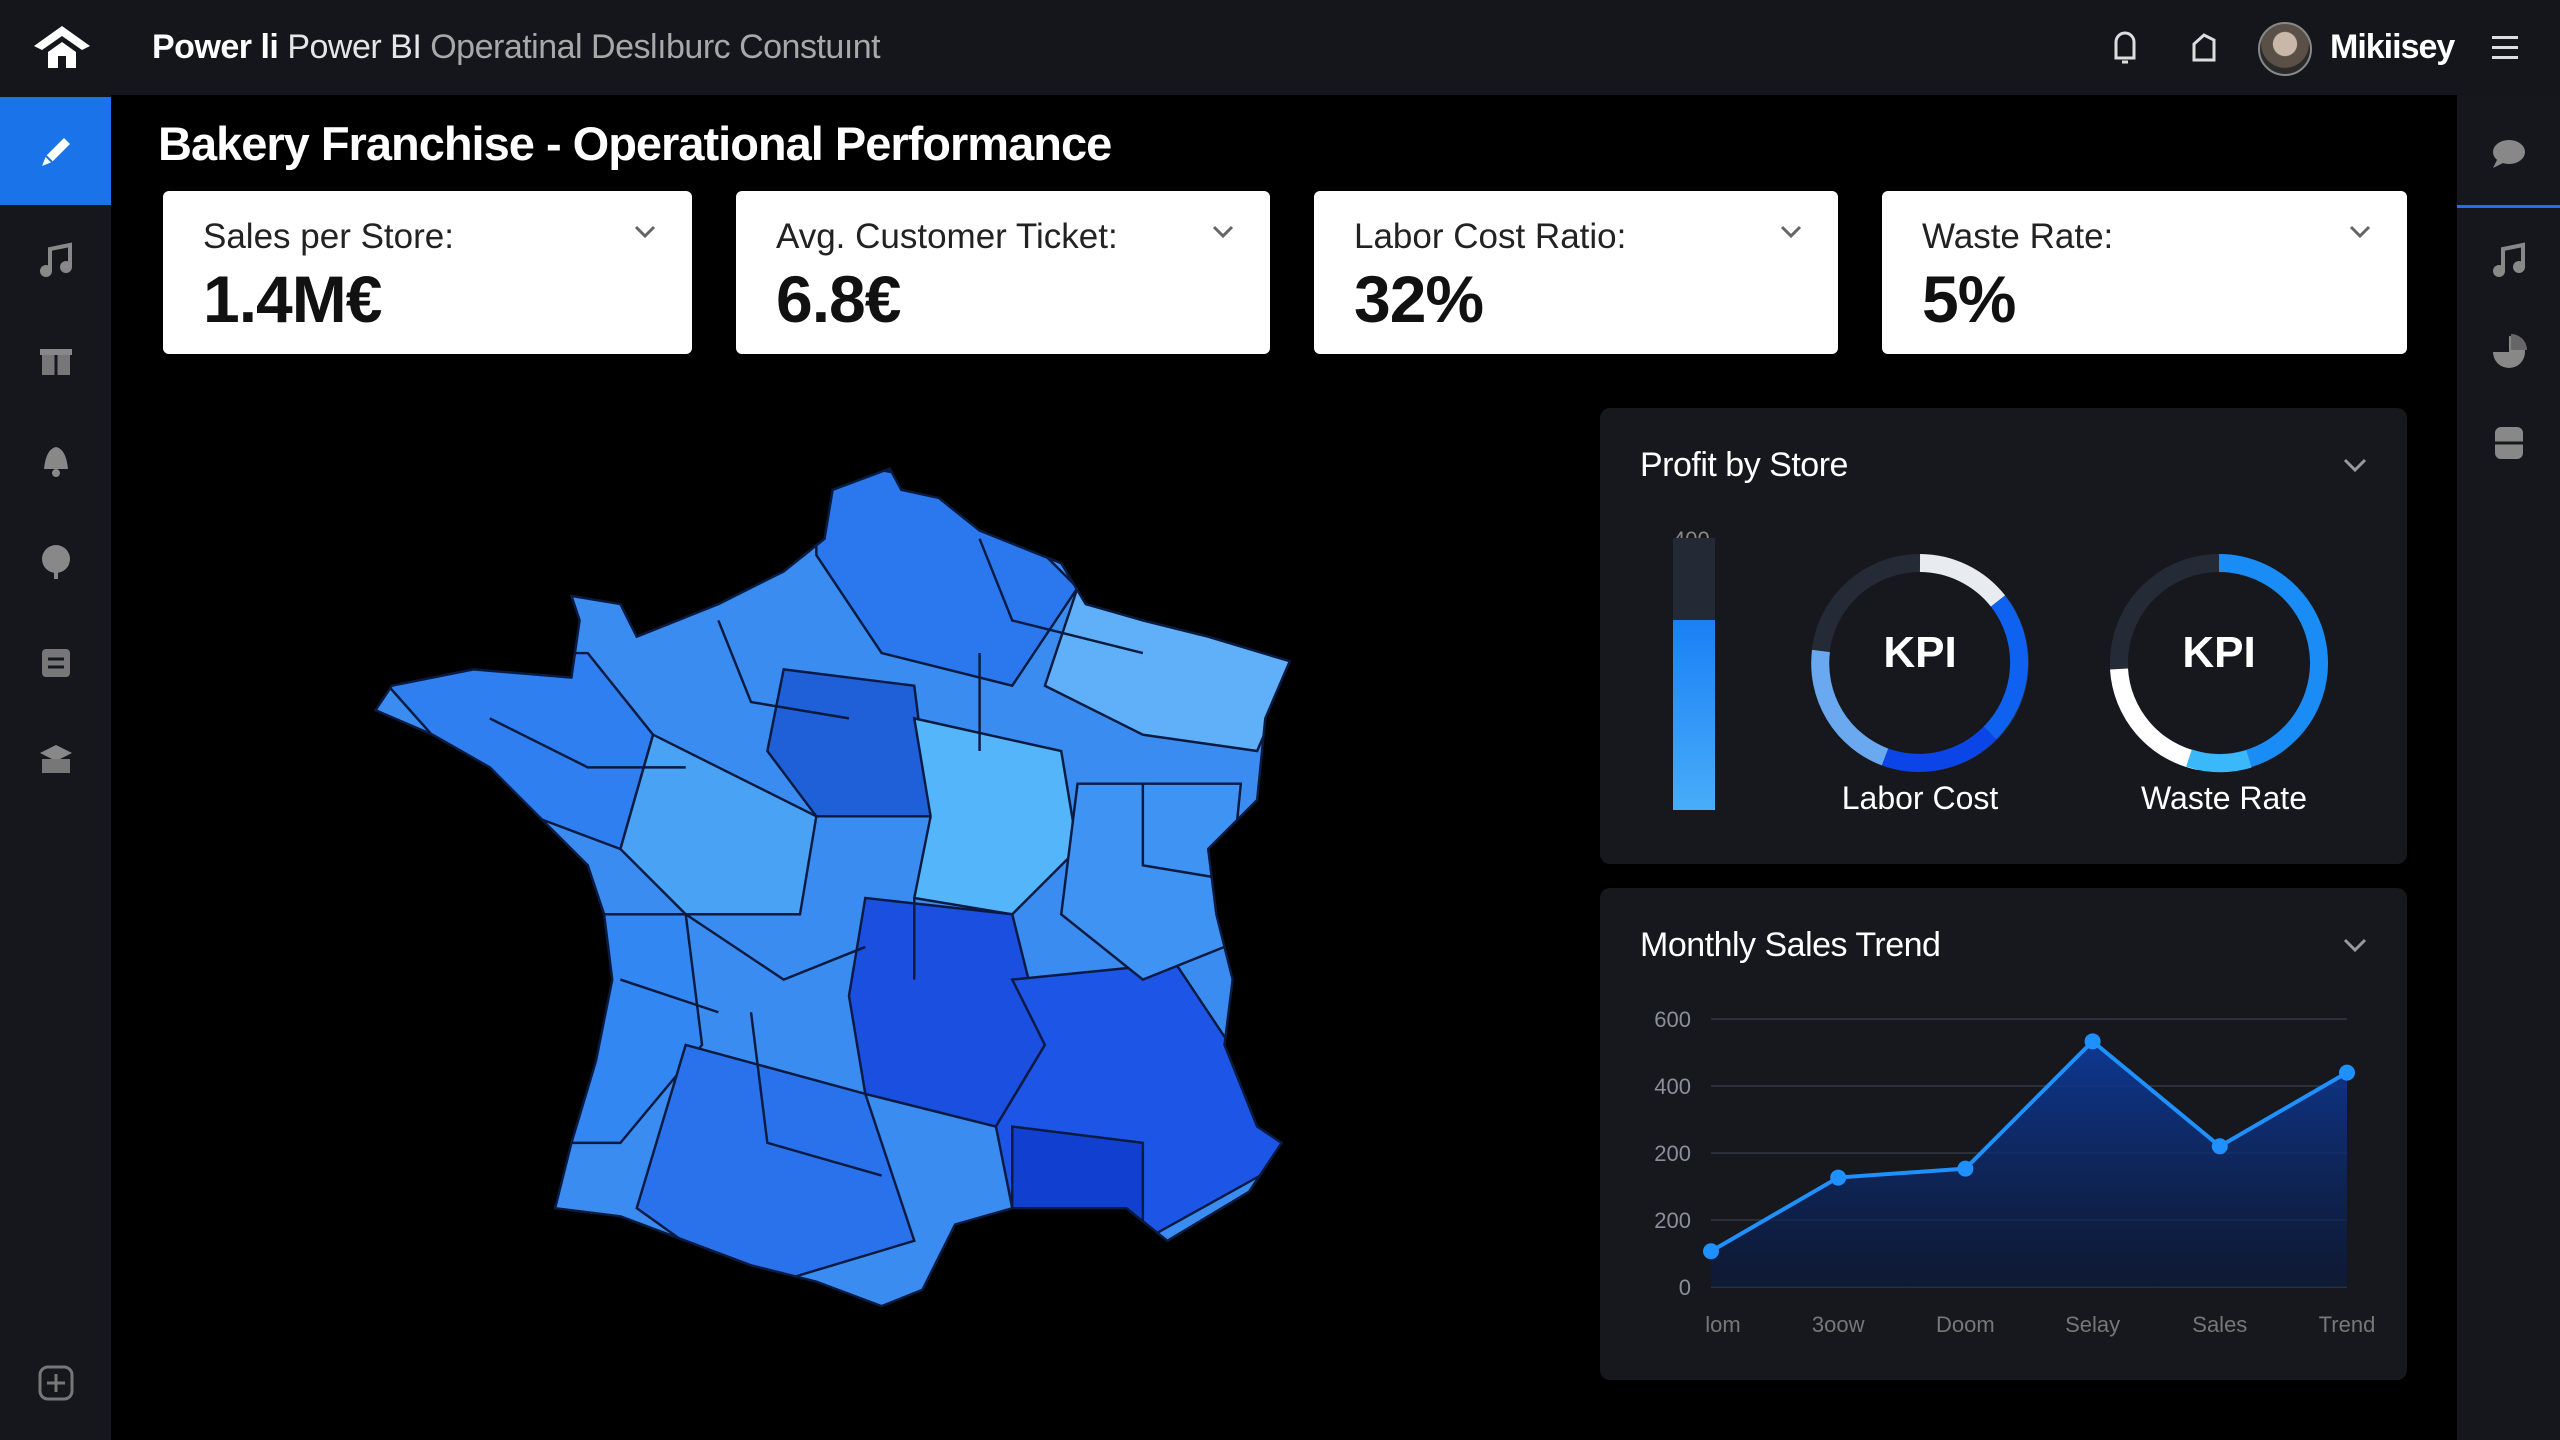  What do you see at coordinates (1969, 299) in the screenshot?
I see `kpi-value: 5%` at bounding box center [1969, 299].